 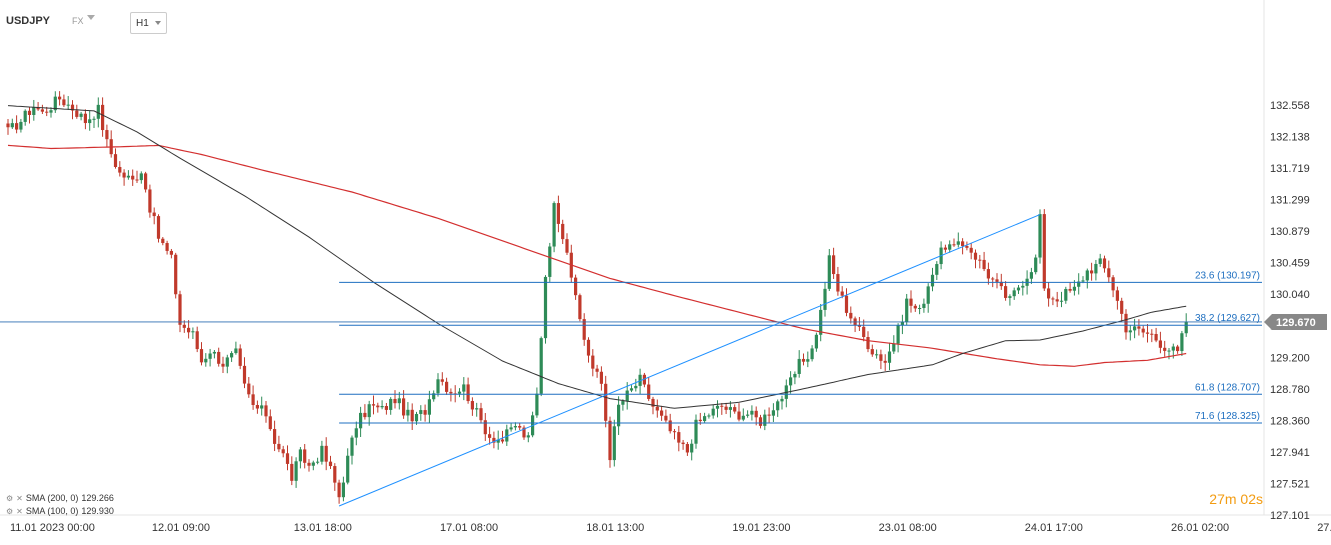 I want to click on timeframe-select: H1, so click(x=148, y=23).